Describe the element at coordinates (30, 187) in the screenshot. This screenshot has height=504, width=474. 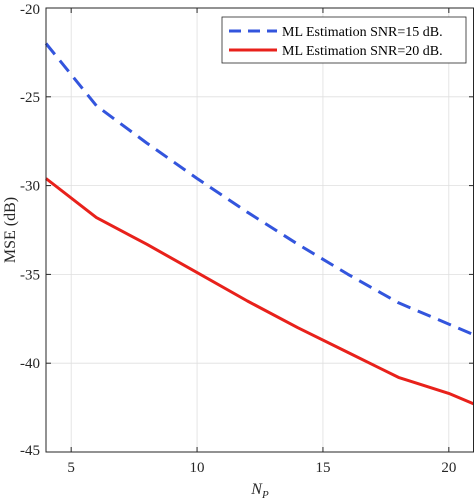
I see `y-tick-label: -30` at that location.